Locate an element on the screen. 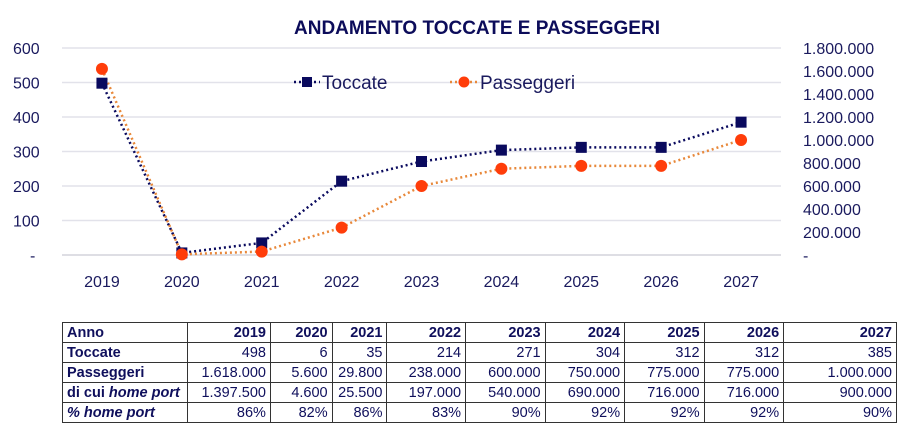  header-year: 2025 is located at coordinates (664, 332).